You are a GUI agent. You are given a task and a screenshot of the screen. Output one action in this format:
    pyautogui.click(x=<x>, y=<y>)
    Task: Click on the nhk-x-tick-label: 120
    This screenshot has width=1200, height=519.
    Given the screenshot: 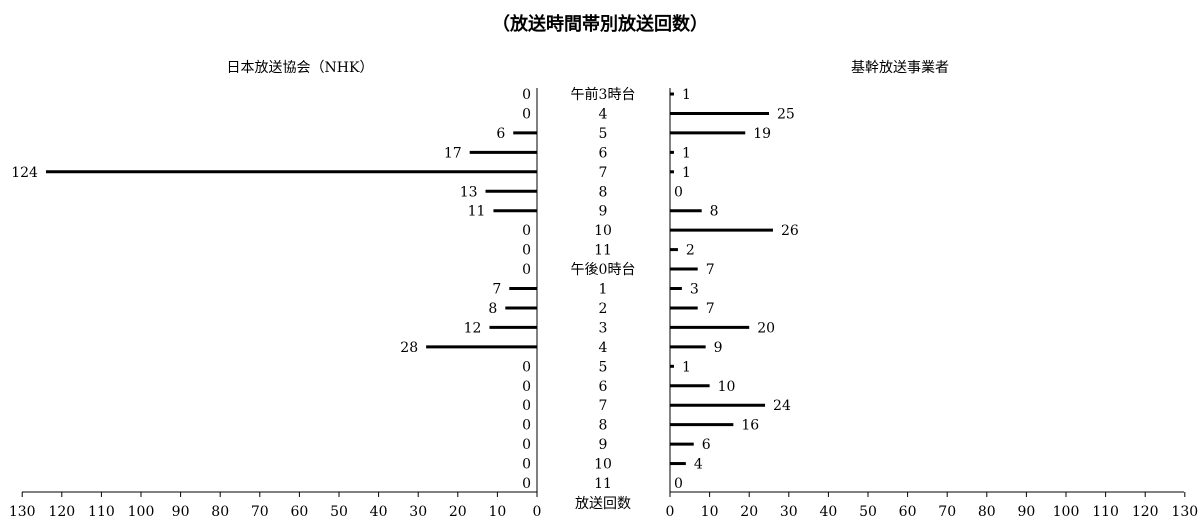 What is the action you would take?
    pyautogui.click(x=61, y=511)
    